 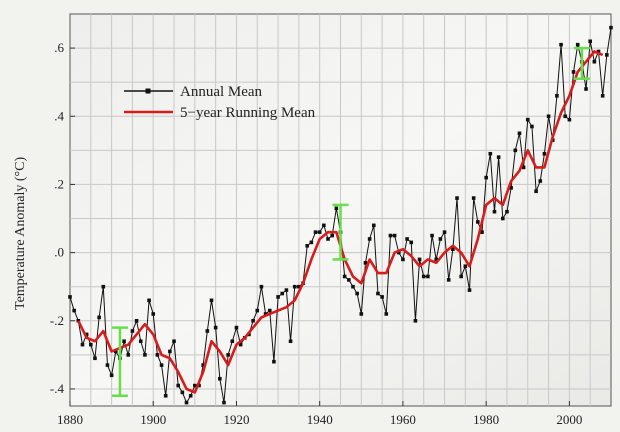 What do you see at coordinates (236, 419) in the screenshot?
I see `x-tick-label: 1920` at bounding box center [236, 419].